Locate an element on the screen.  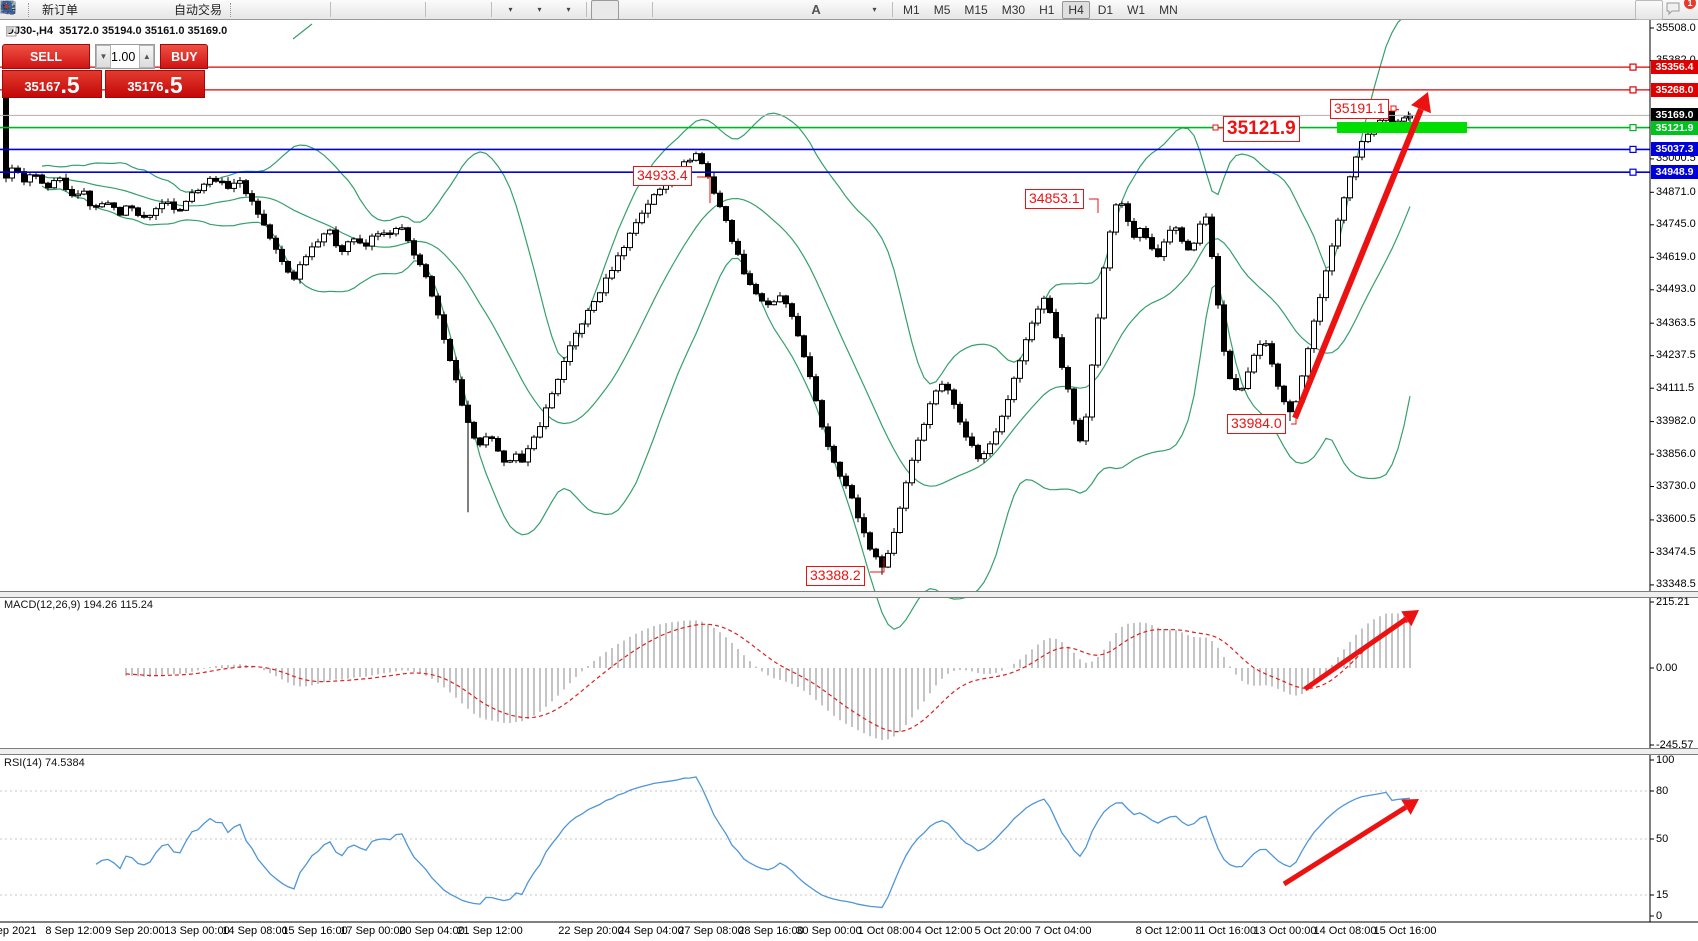
trendline-tool is located at coordinates (372, 10).